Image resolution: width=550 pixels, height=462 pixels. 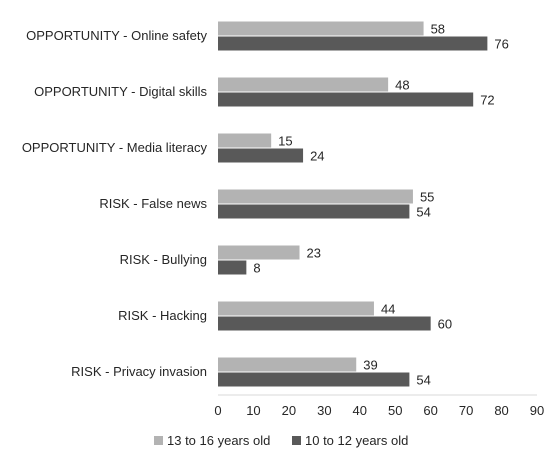 I want to click on x-tick-label: 40, so click(x=360, y=410).